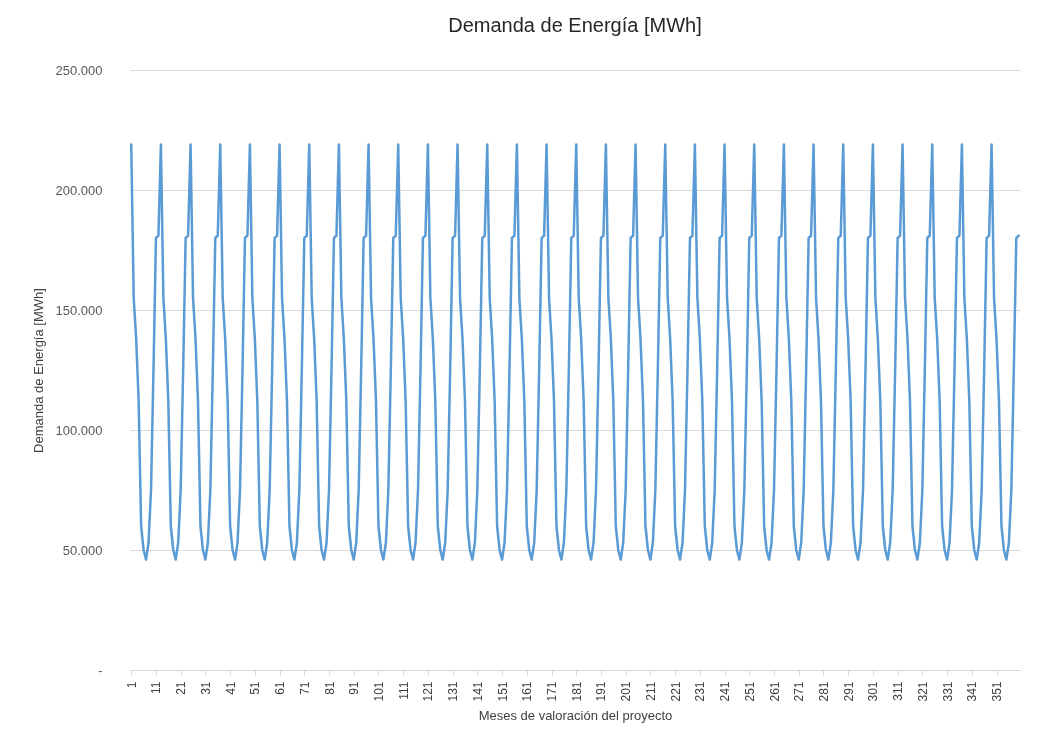 This screenshot has height=755, width=1039. Describe the element at coordinates (502, 691) in the screenshot. I see `x-tick-label: 151` at that location.